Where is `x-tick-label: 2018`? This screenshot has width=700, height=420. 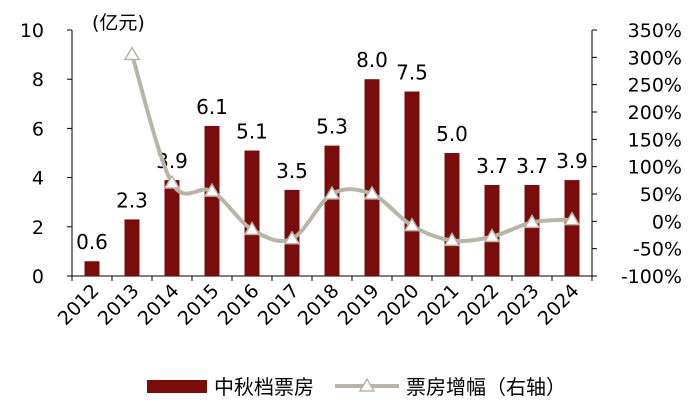
x-tick-label: 2018 is located at coordinates (319, 305).